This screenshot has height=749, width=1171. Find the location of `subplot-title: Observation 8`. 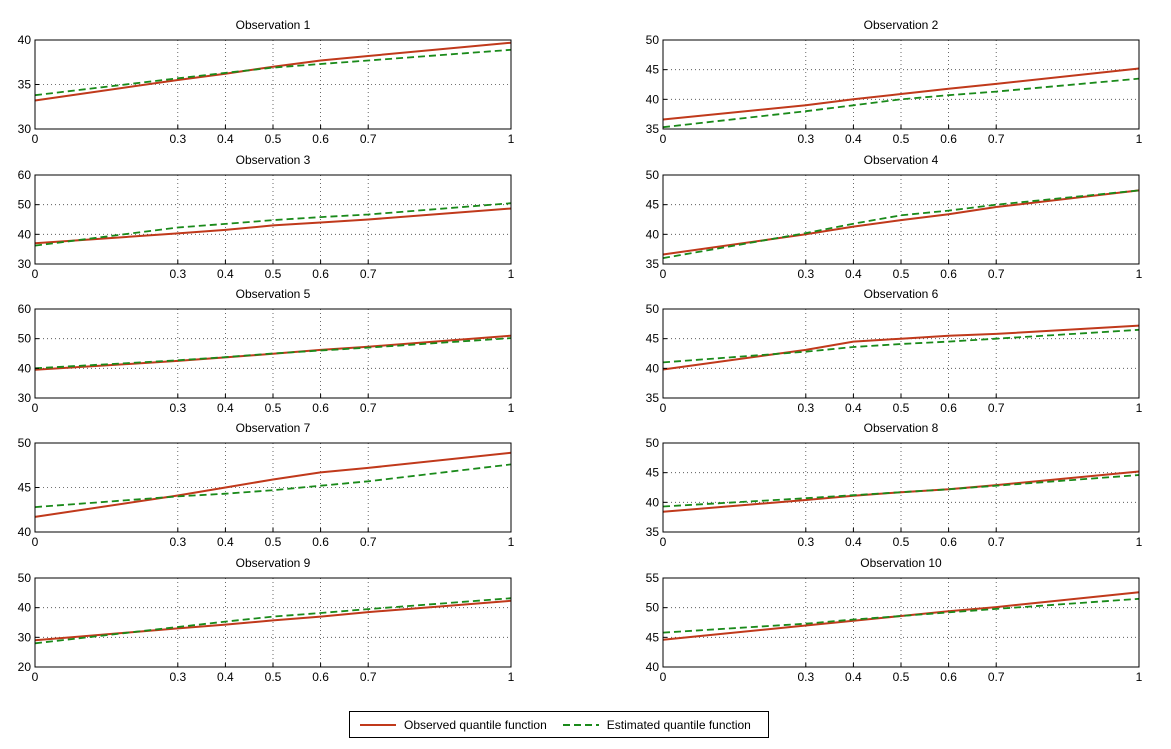

subplot-title: Observation 8 is located at coordinates (901, 428).